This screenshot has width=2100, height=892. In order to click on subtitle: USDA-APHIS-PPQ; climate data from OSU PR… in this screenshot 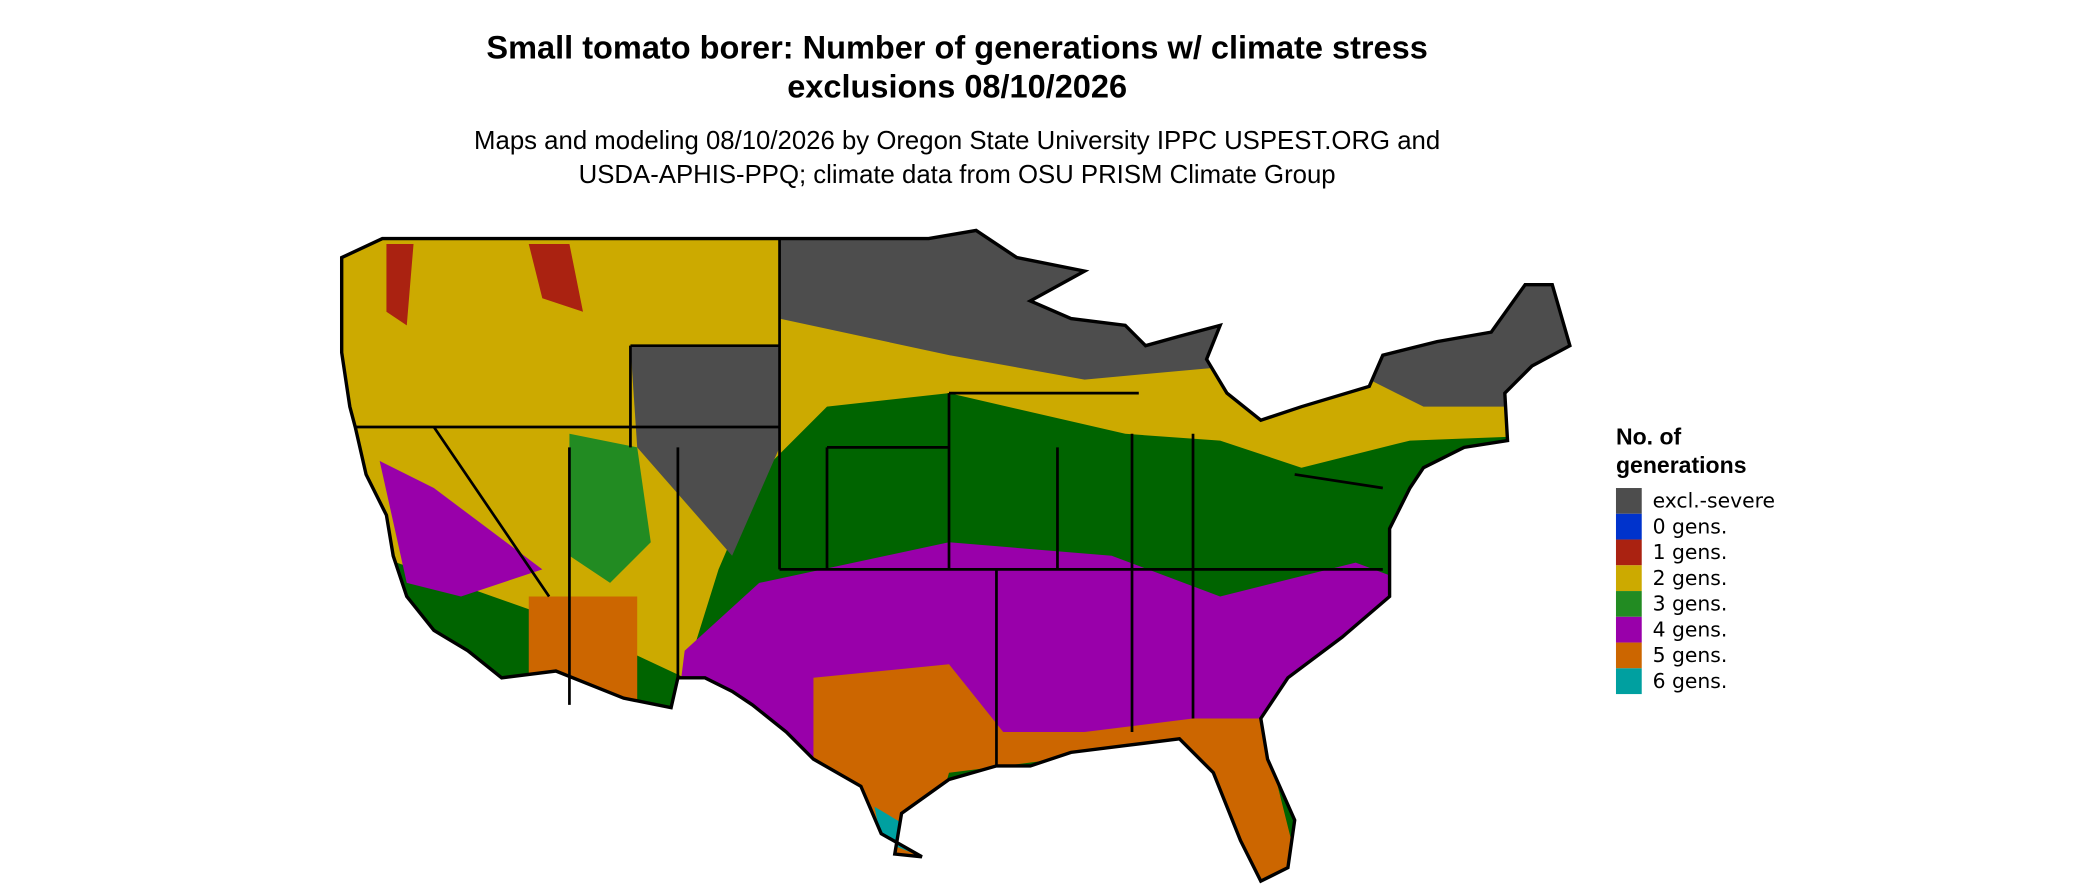, I will do `click(957, 175)`.